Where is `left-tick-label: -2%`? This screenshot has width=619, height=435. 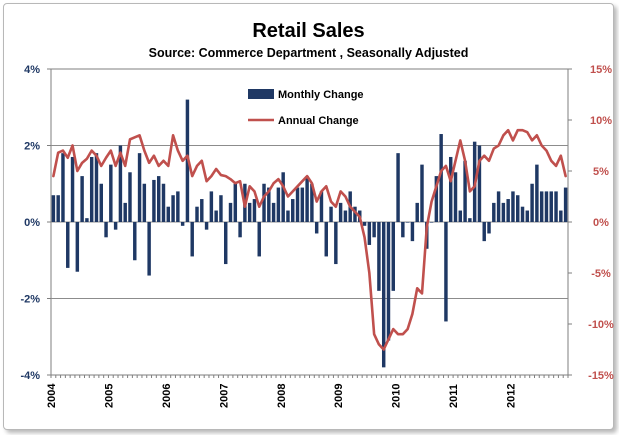 left-tick-label: -2% is located at coordinates (30, 300).